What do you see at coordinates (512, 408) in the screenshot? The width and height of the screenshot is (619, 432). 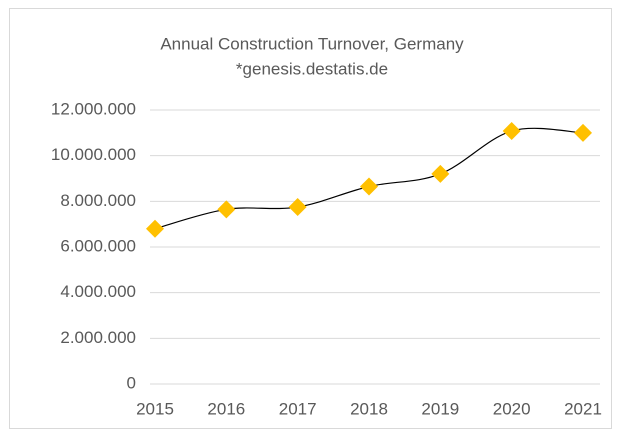 I see `x-tick-label: 2020` at bounding box center [512, 408].